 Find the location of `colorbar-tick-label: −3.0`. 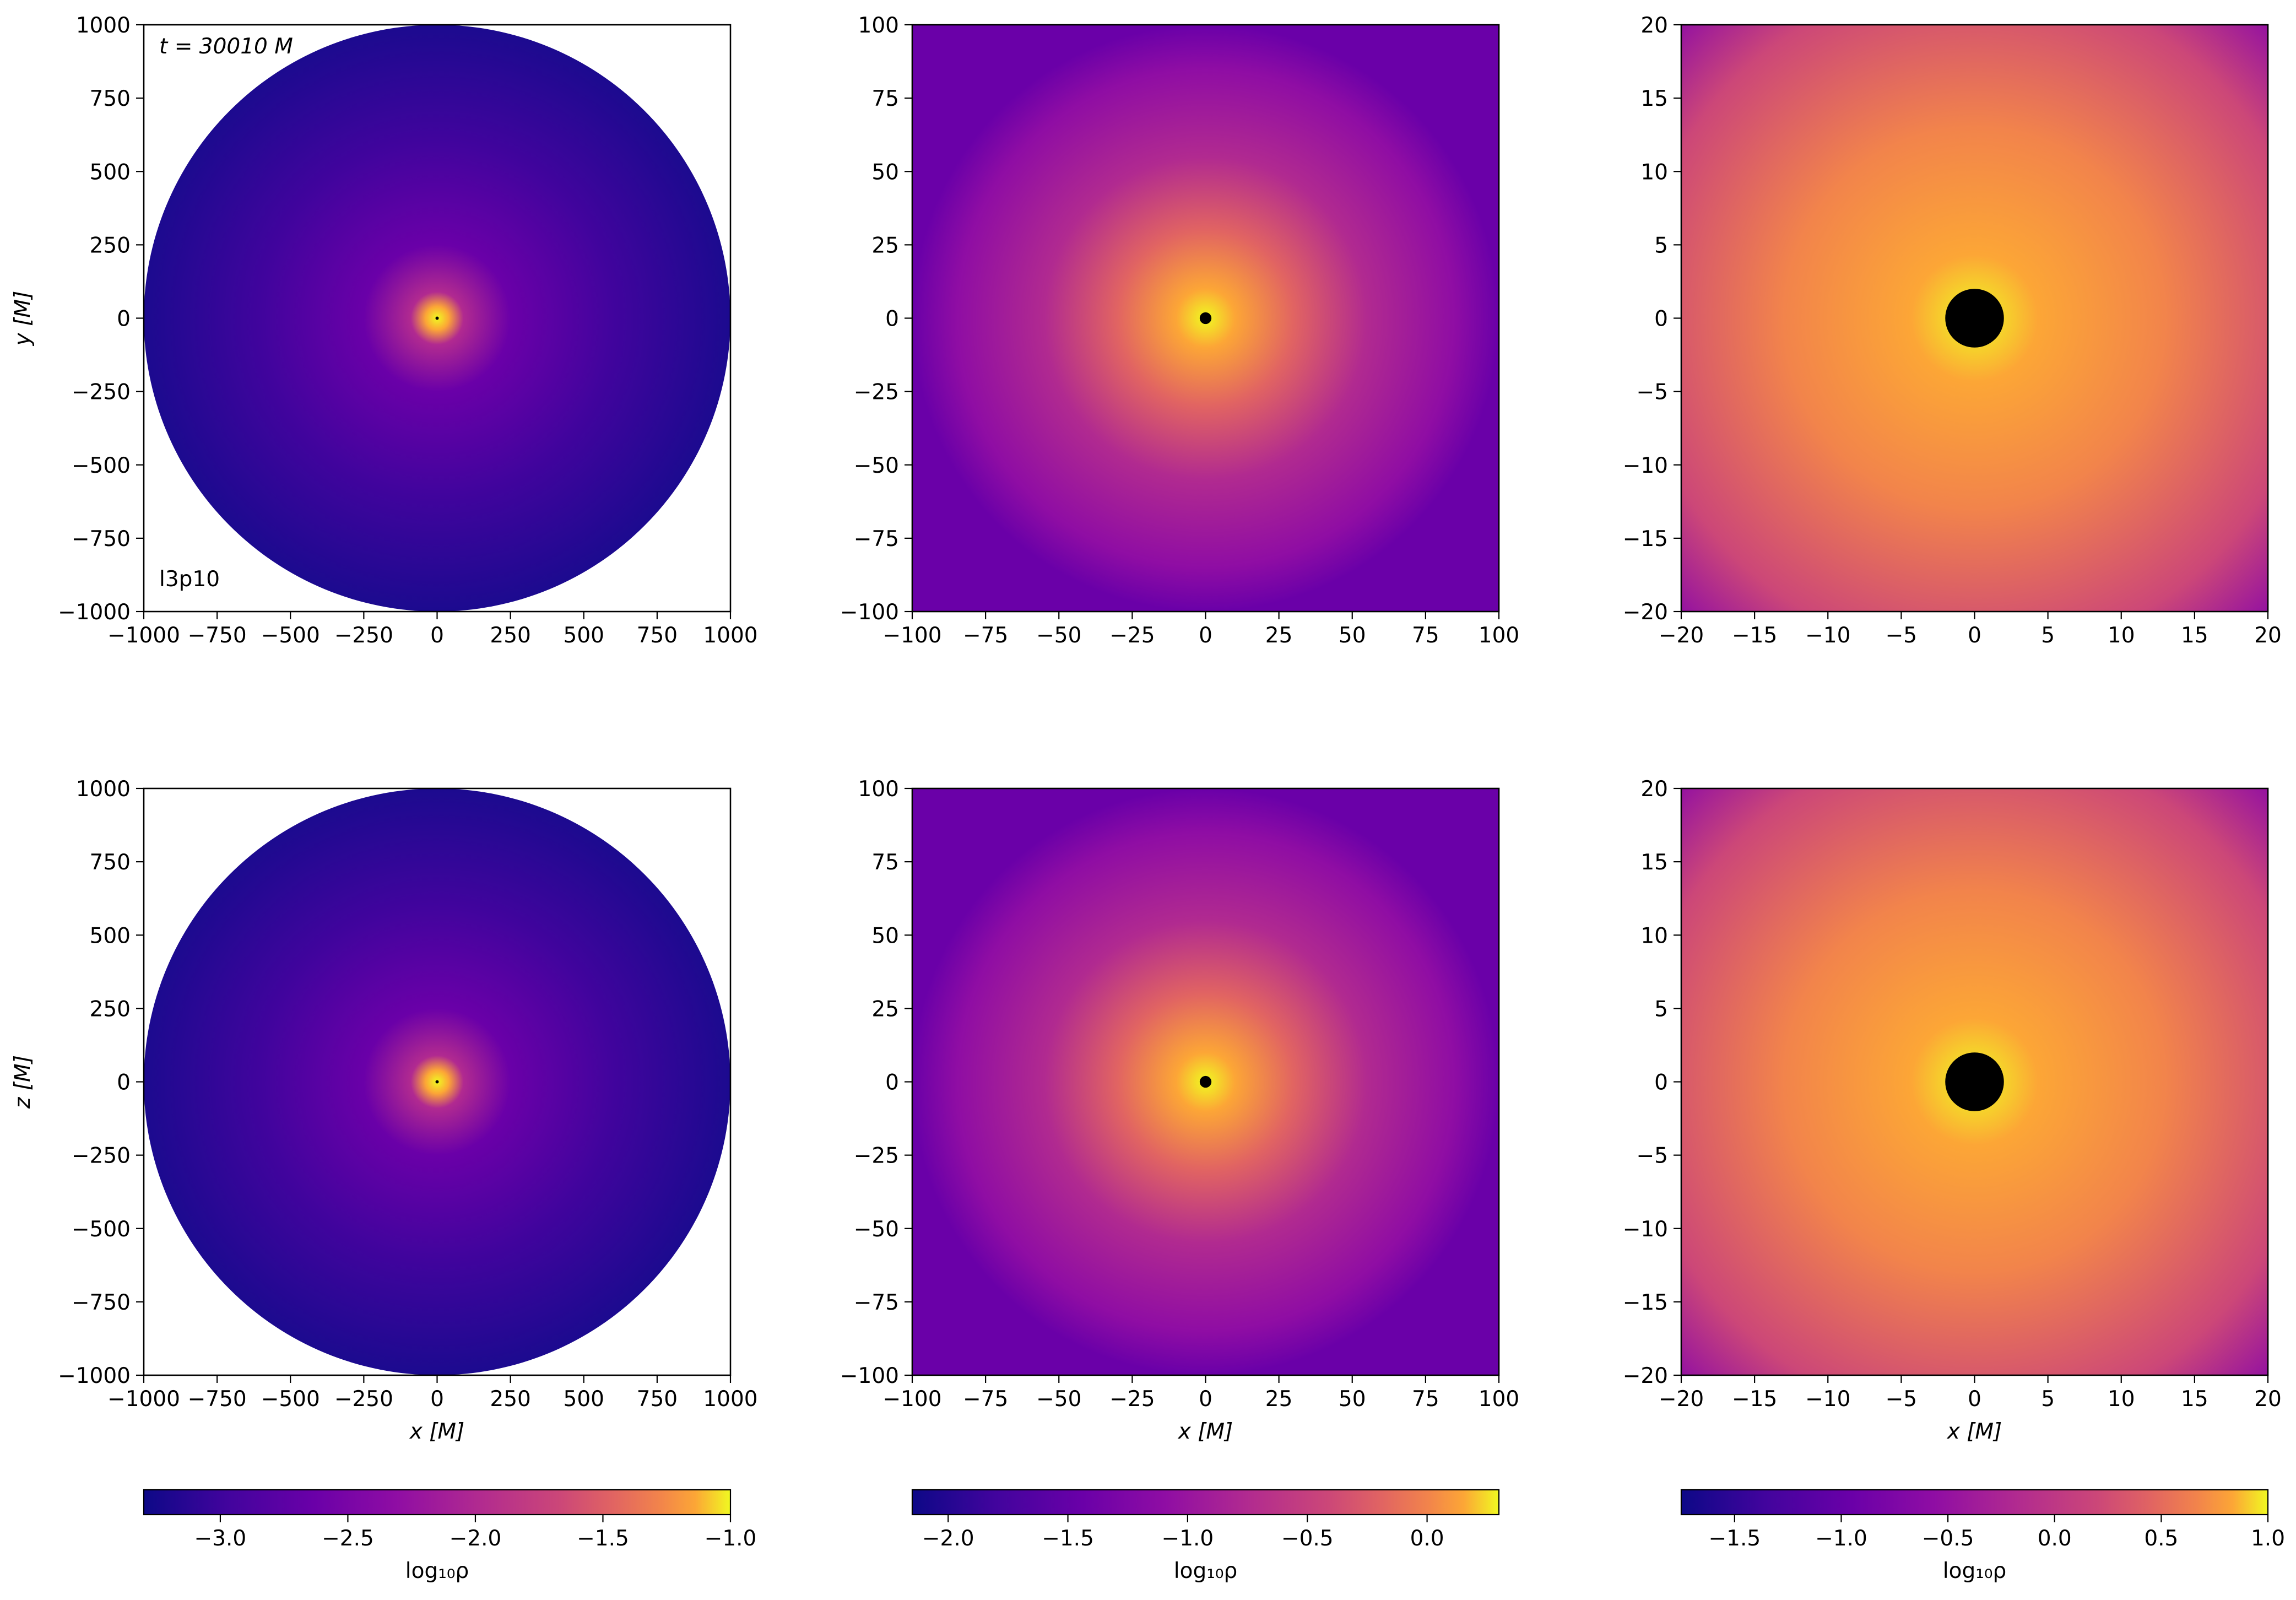

colorbar-tick-label: −3.0 is located at coordinates (220, 1538).